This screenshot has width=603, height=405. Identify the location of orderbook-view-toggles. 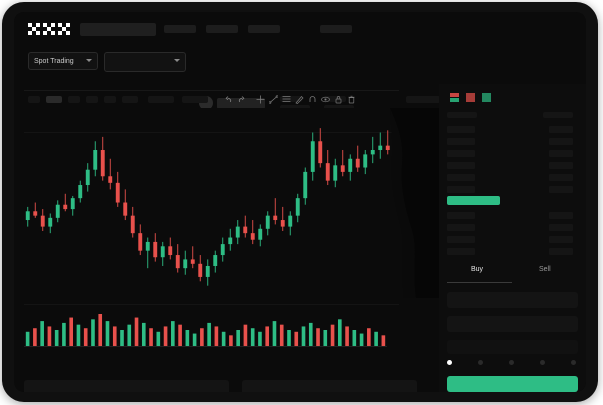
(475, 96).